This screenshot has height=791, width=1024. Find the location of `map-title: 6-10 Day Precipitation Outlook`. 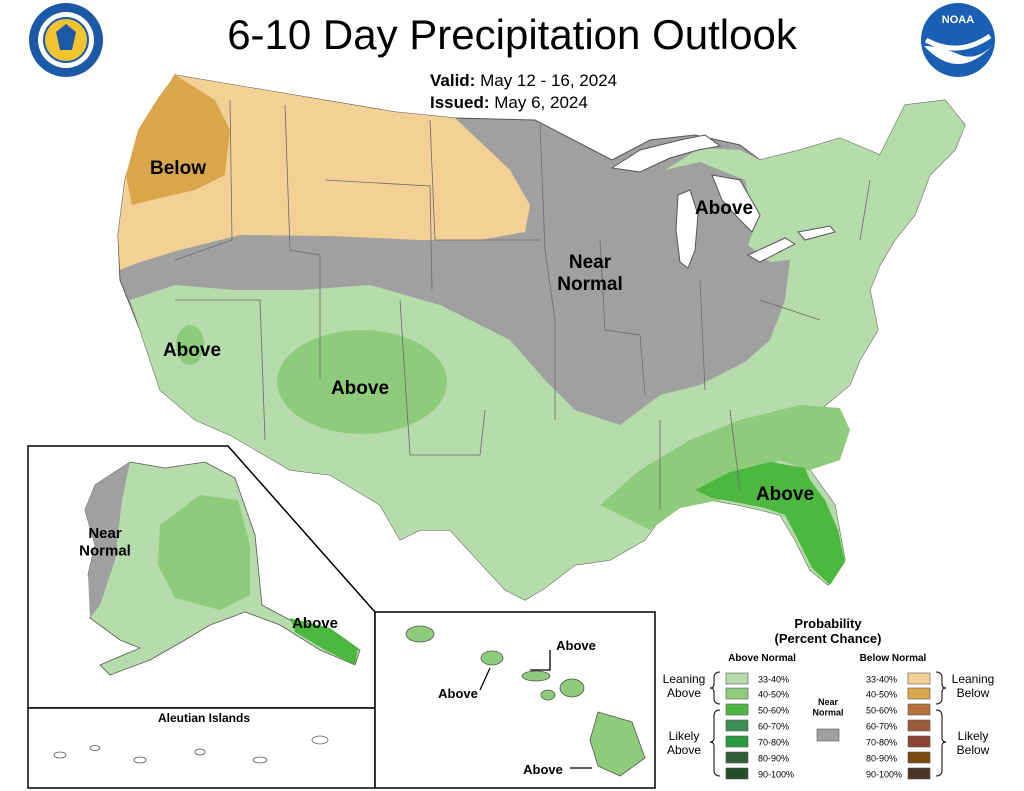

map-title: 6-10 Day Precipitation Outlook is located at coordinates (512, 34).